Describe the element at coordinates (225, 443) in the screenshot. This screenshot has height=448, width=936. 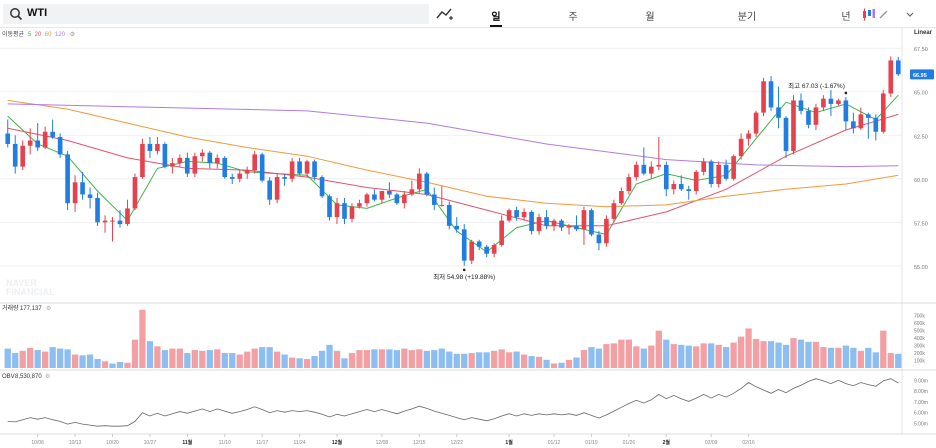
I see `x-tick-label: 11/10` at that location.